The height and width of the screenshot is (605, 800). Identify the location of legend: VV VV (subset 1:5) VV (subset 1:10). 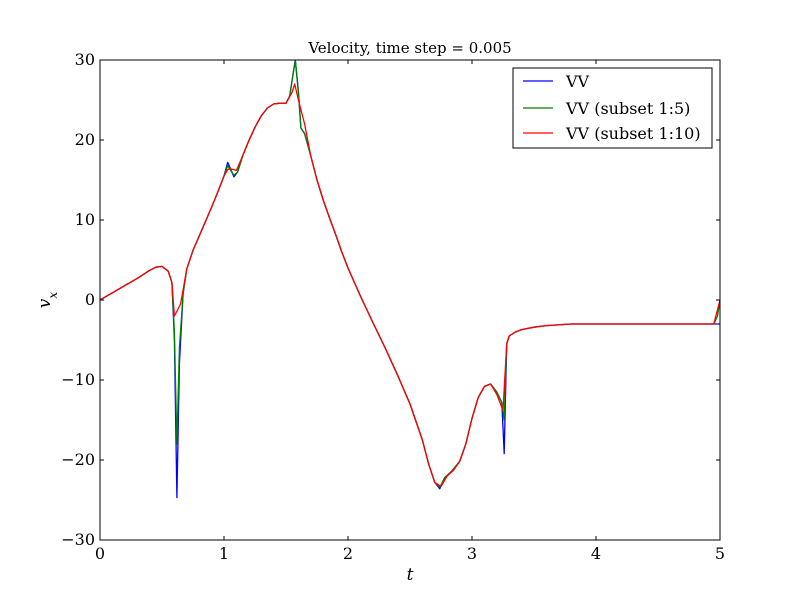
(612, 108).